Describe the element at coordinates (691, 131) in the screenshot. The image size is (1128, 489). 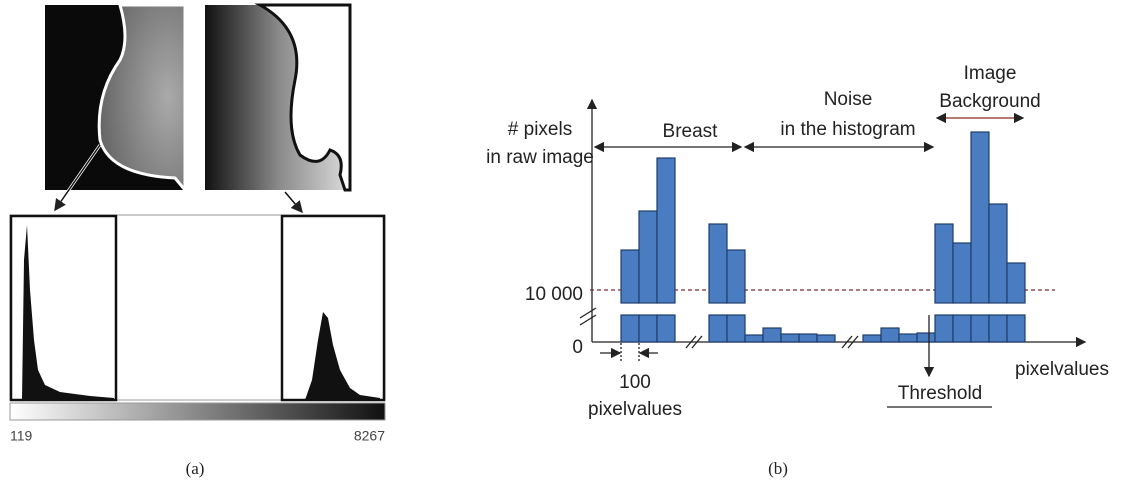
I see `breast-label: Breast` at that location.